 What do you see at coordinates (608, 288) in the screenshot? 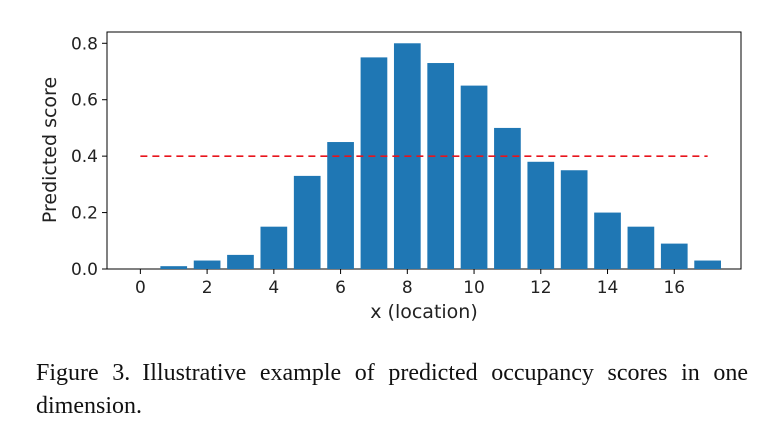
I see `x-tick-label: 14` at bounding box center [608, 288].